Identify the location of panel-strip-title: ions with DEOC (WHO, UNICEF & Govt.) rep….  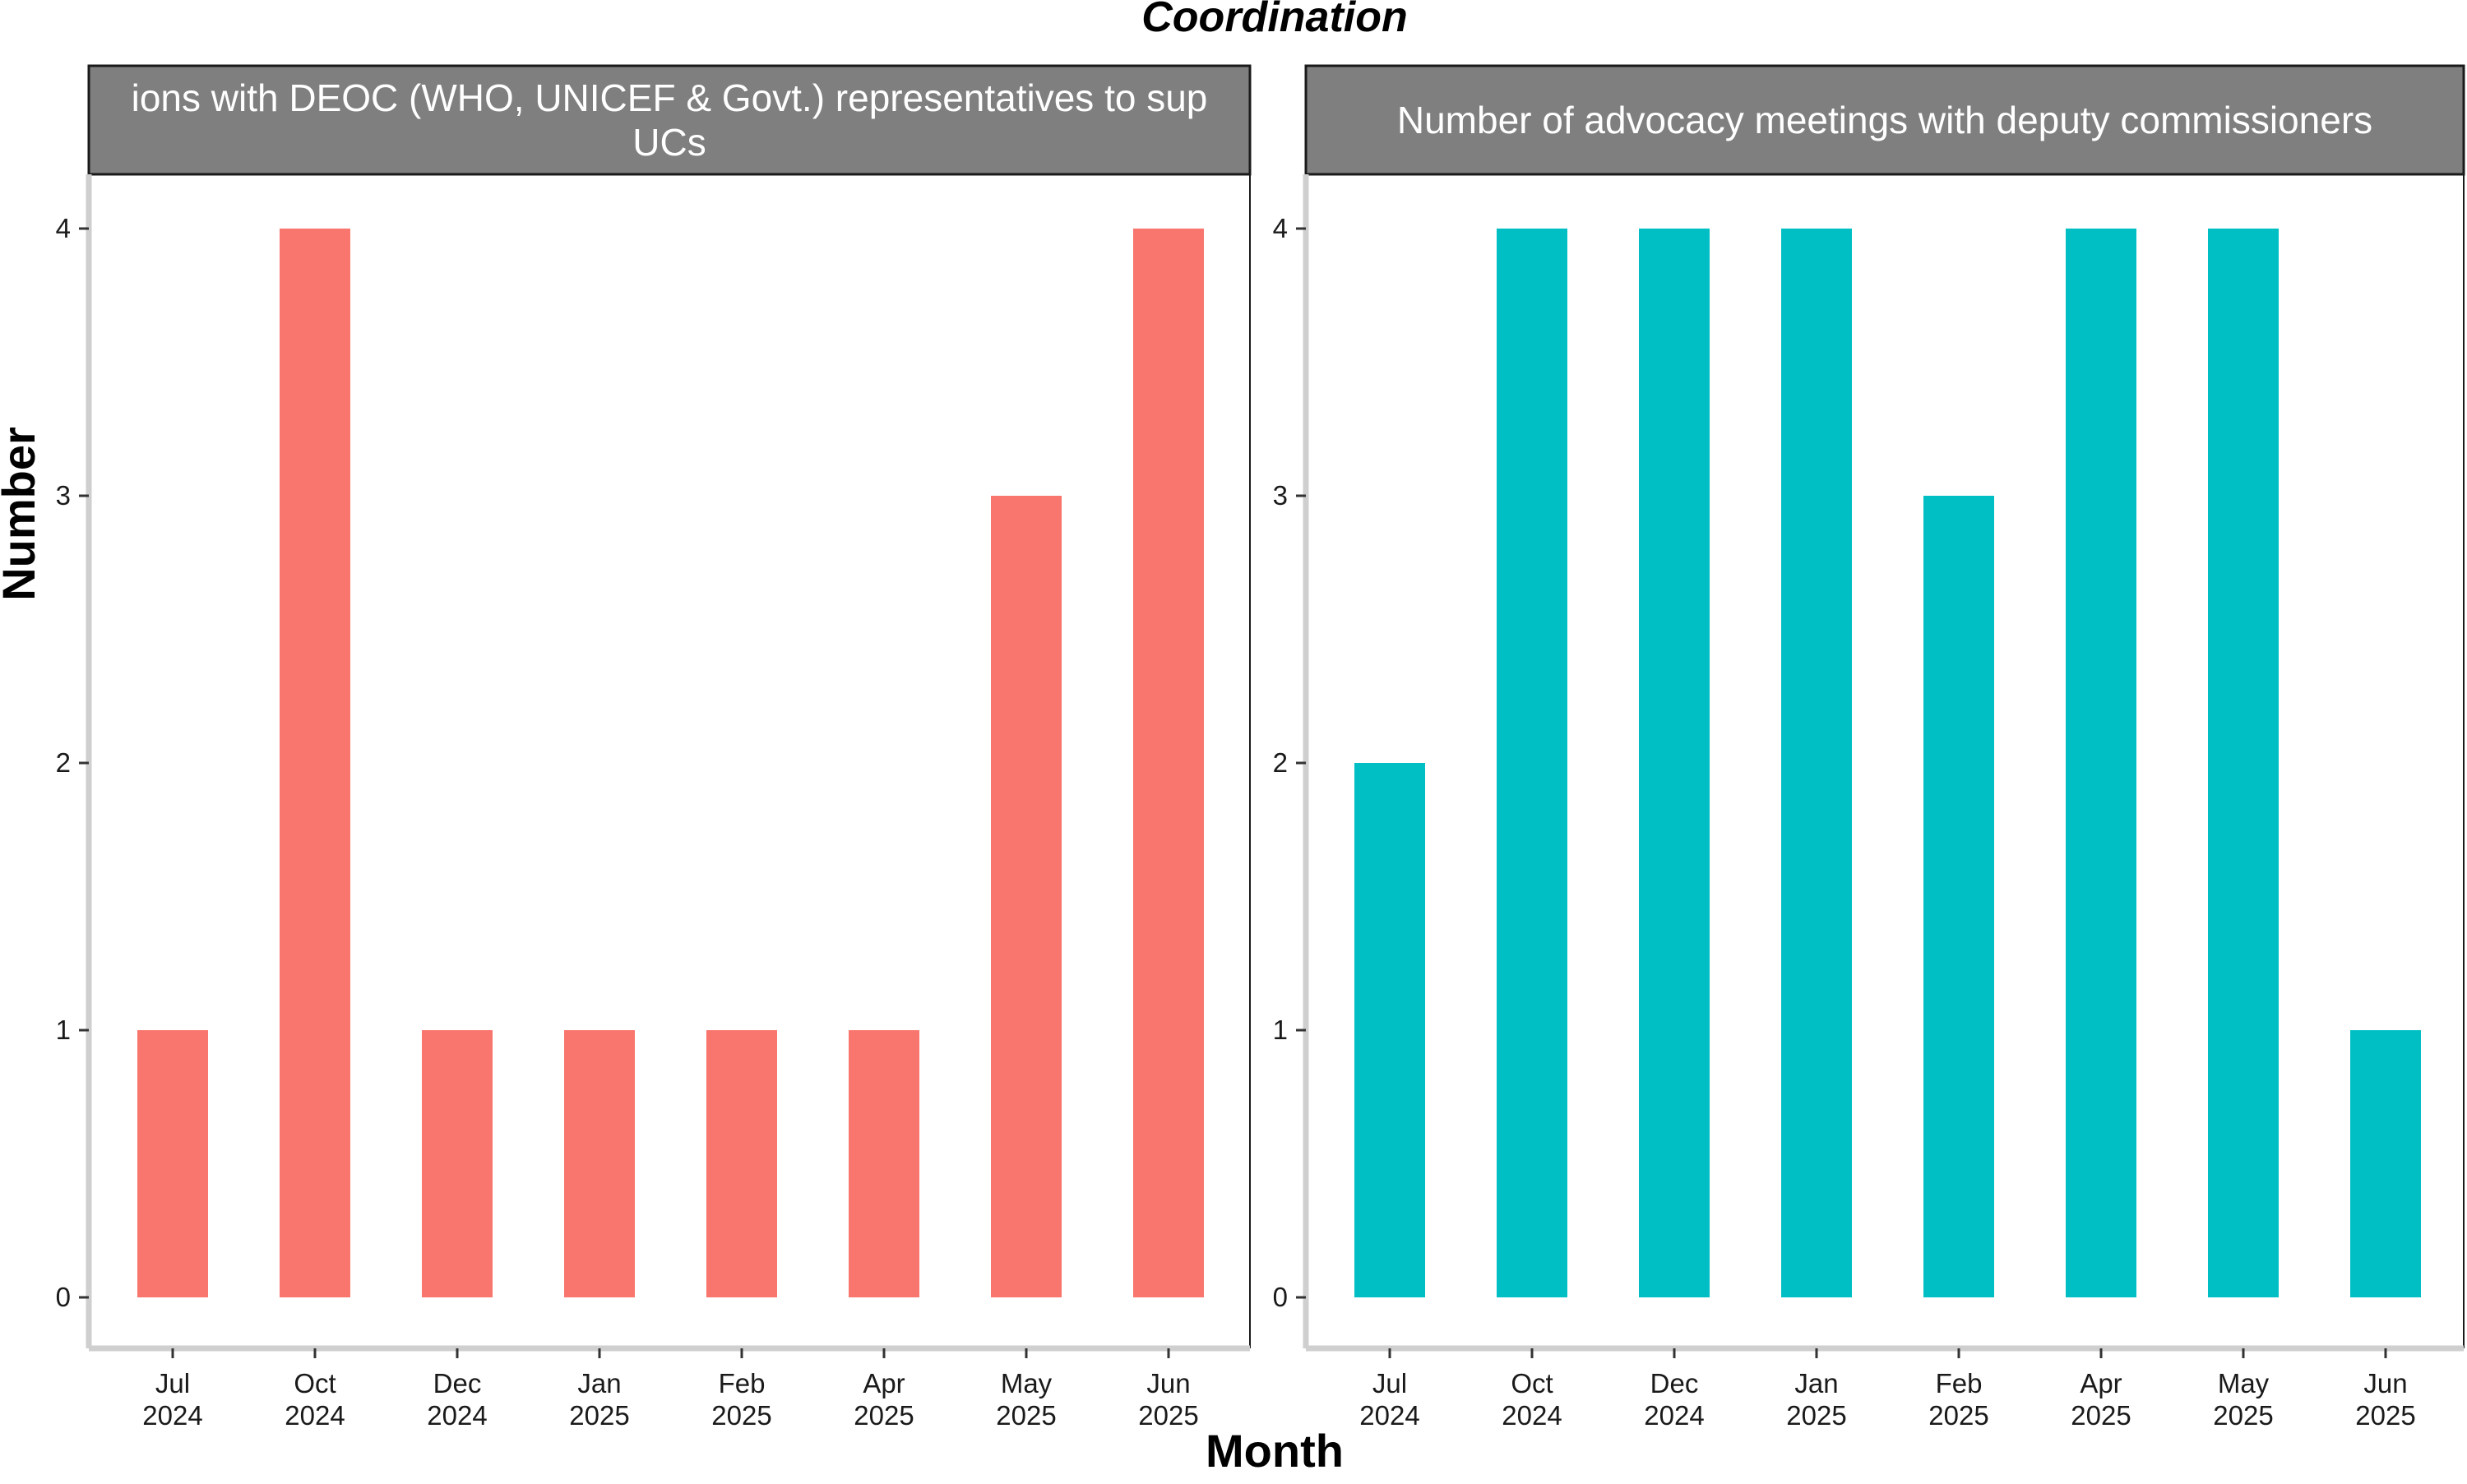
(670, 97).